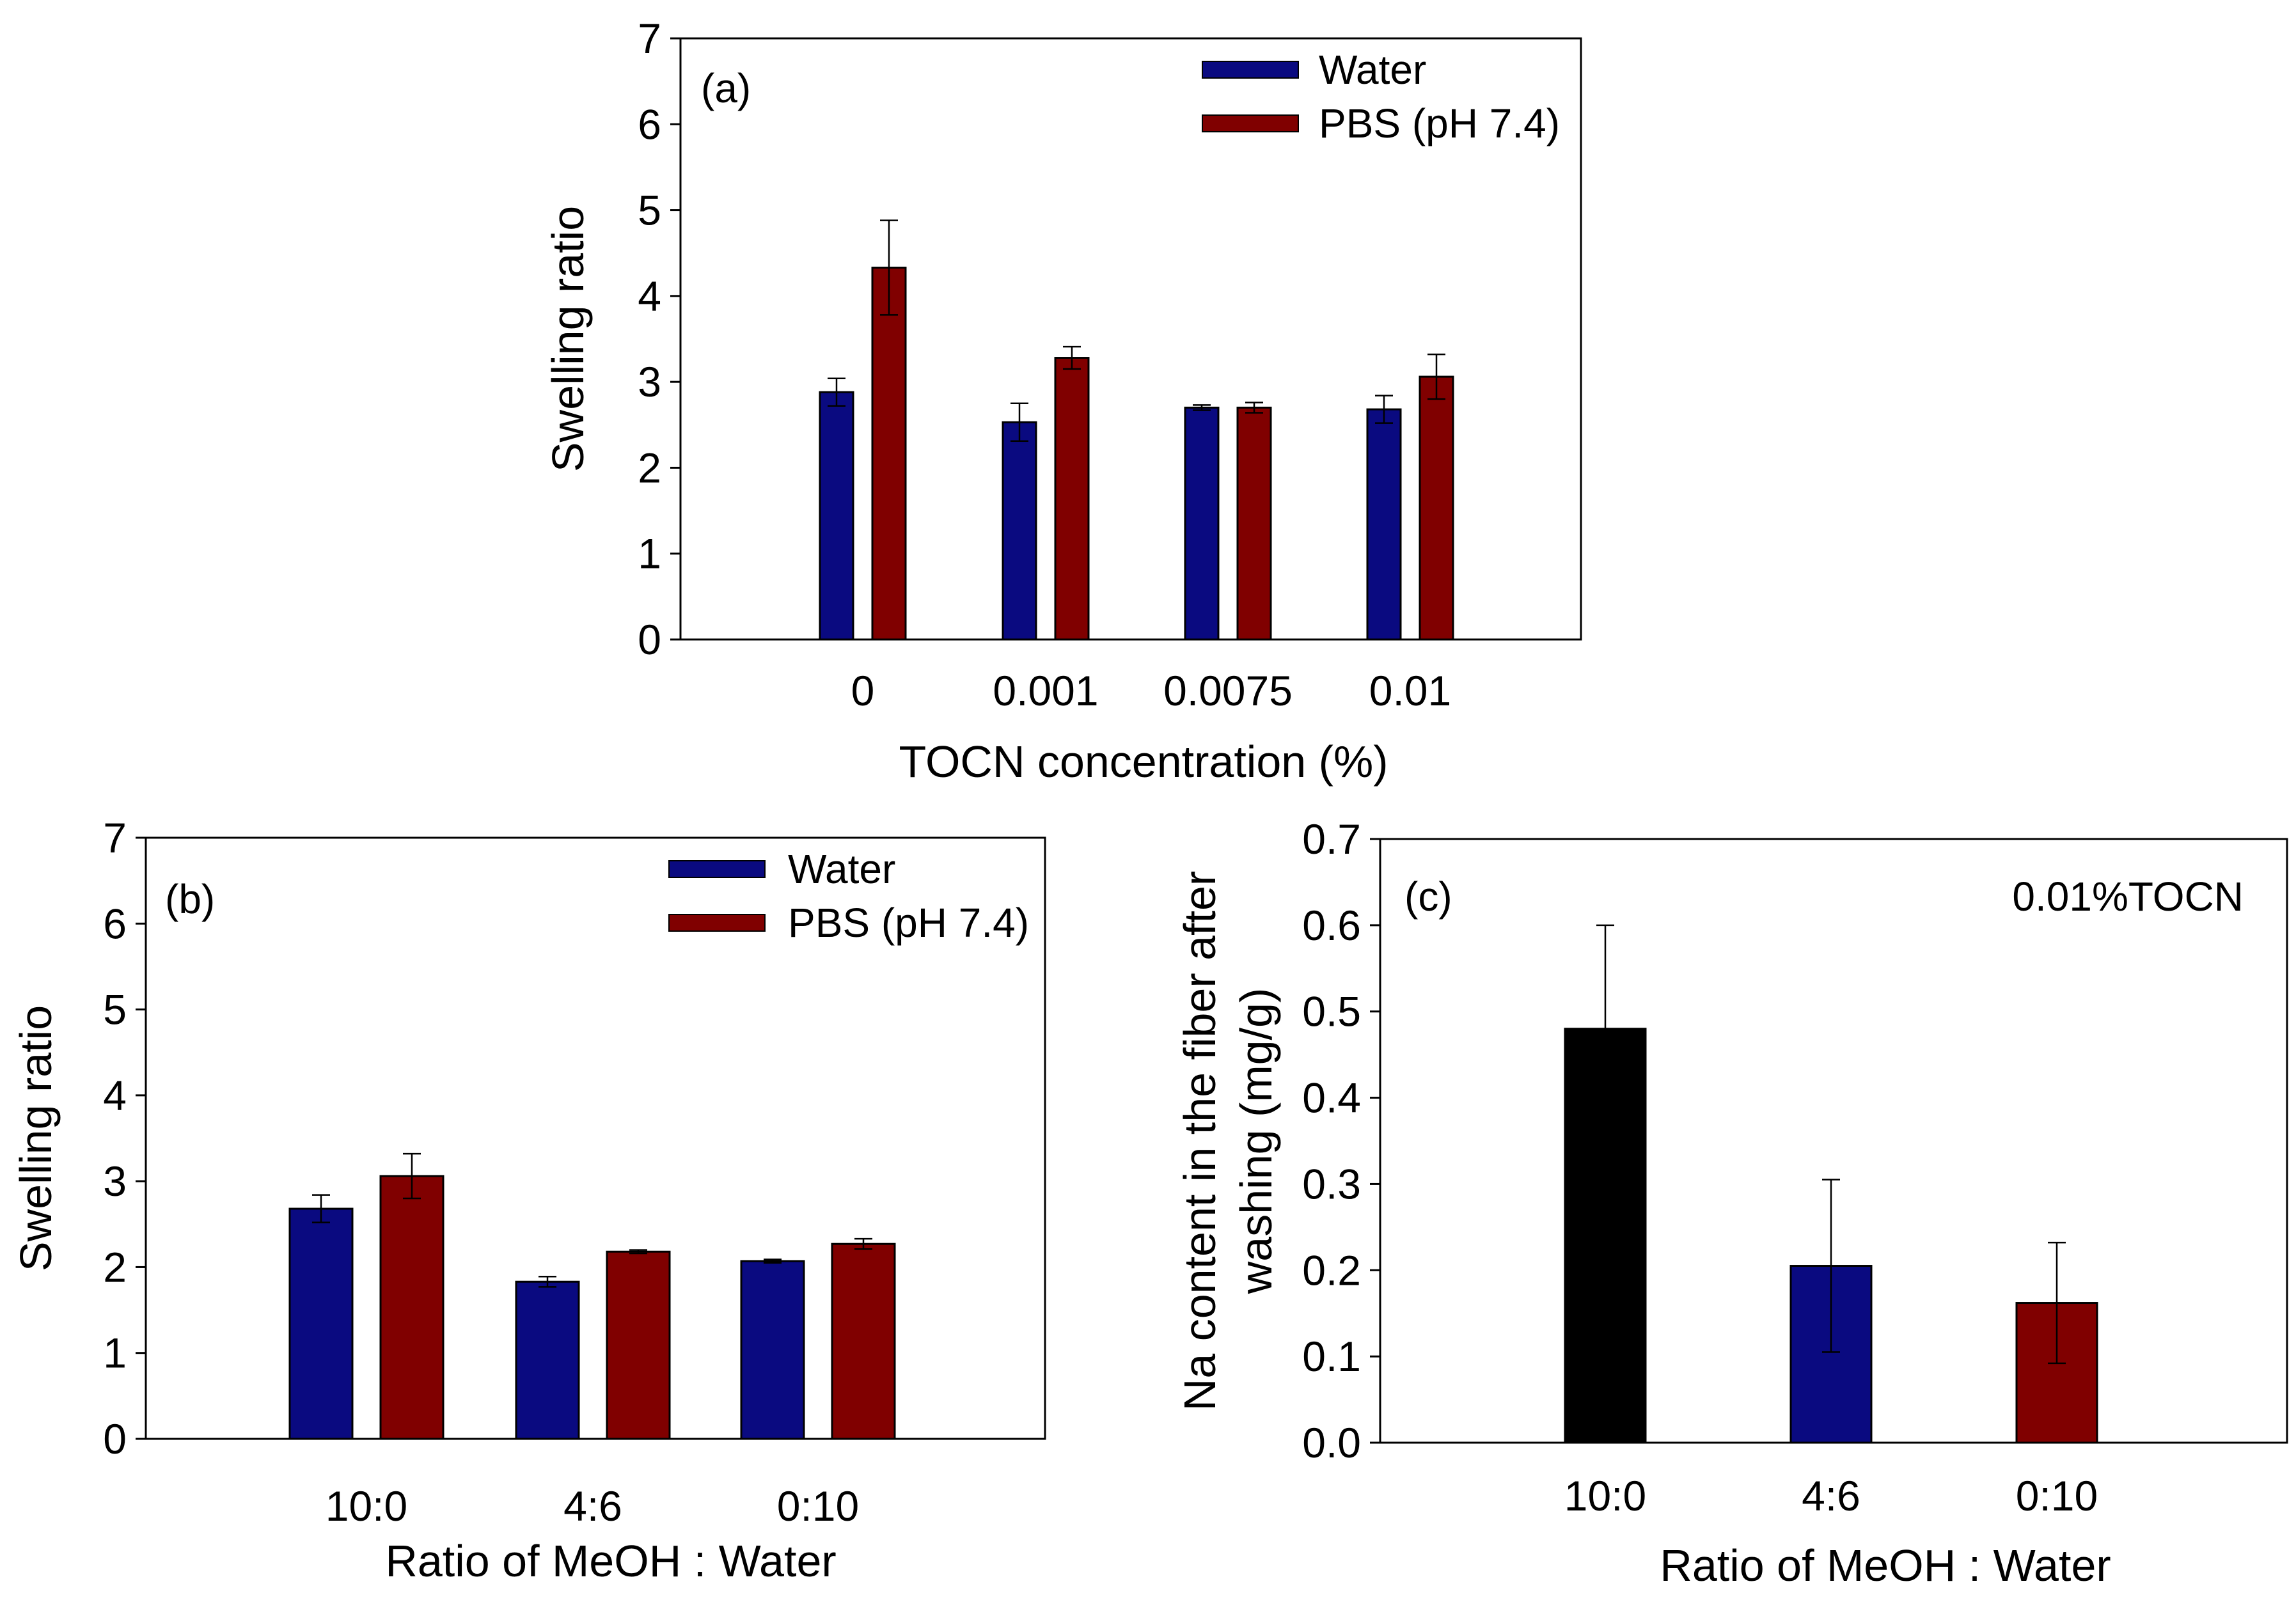  I want to click on panel-a-legend-label-water: Water, so click(1372, 70).